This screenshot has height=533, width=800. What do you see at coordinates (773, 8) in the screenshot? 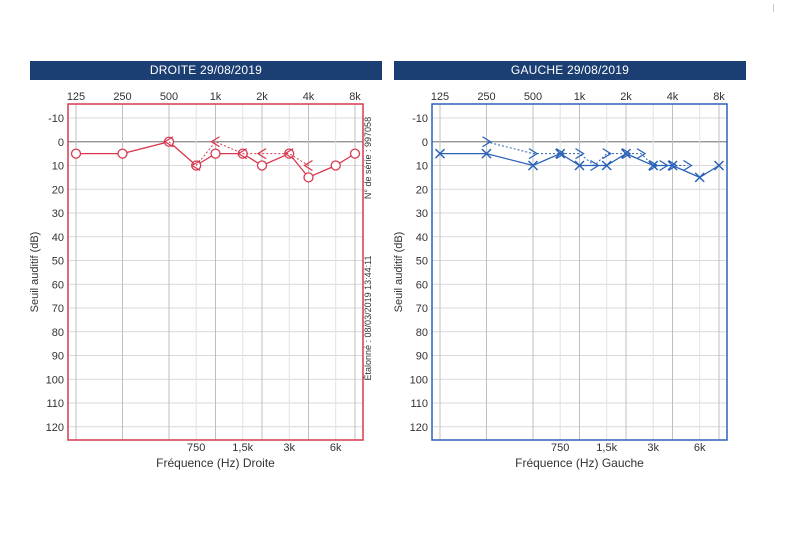
I see `corner-mark` at bounding box center [773, 8].